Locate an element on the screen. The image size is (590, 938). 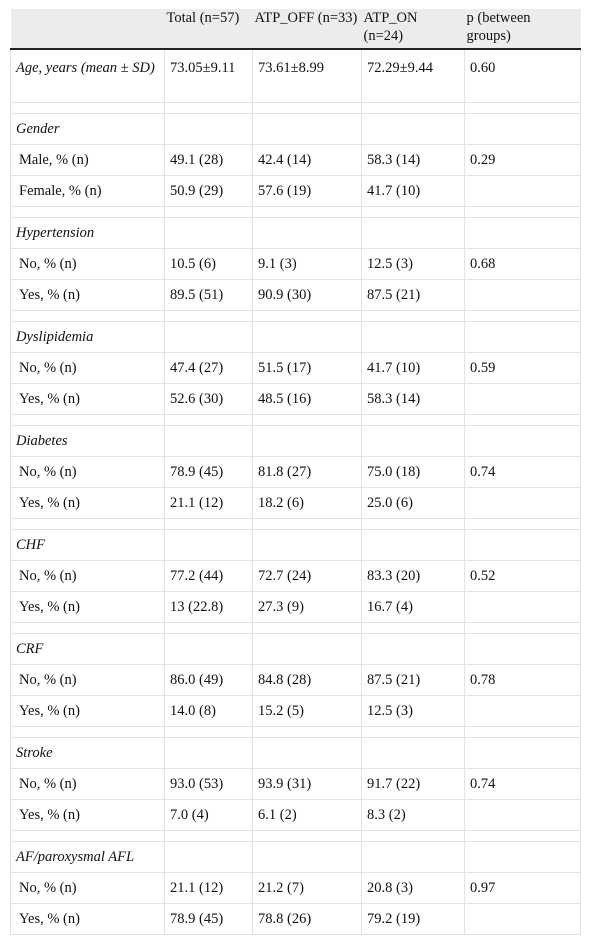
cell-atp-off: 18.2 (6) is located at coordinates (307, 502).